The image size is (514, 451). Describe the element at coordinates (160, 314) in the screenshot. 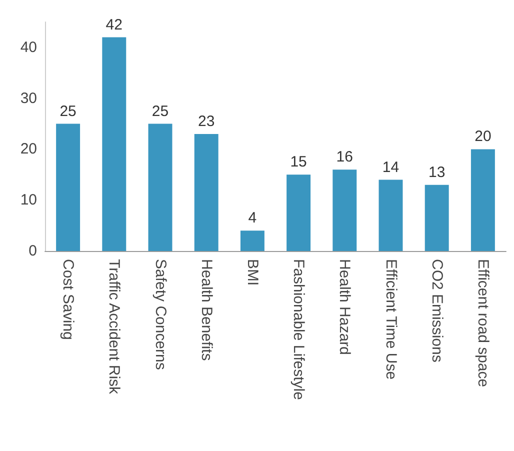

I see `x-tick-label: Safety Concerns` at that location.